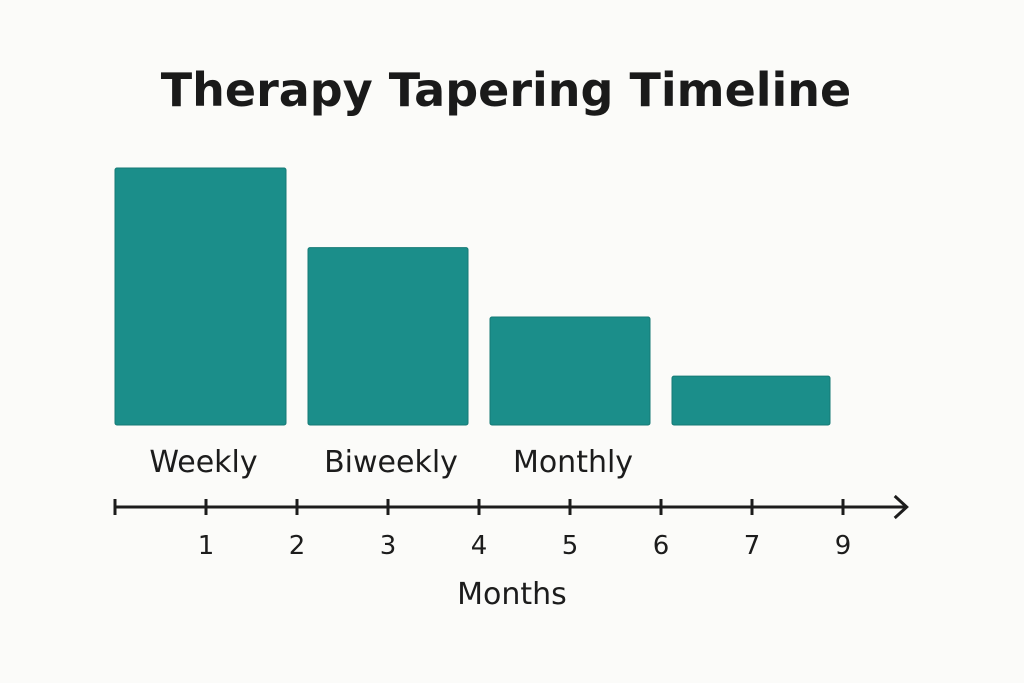 This screenshot has width=1024, height=683. I want to click on tick-label-7: 7, so click(752, 546).